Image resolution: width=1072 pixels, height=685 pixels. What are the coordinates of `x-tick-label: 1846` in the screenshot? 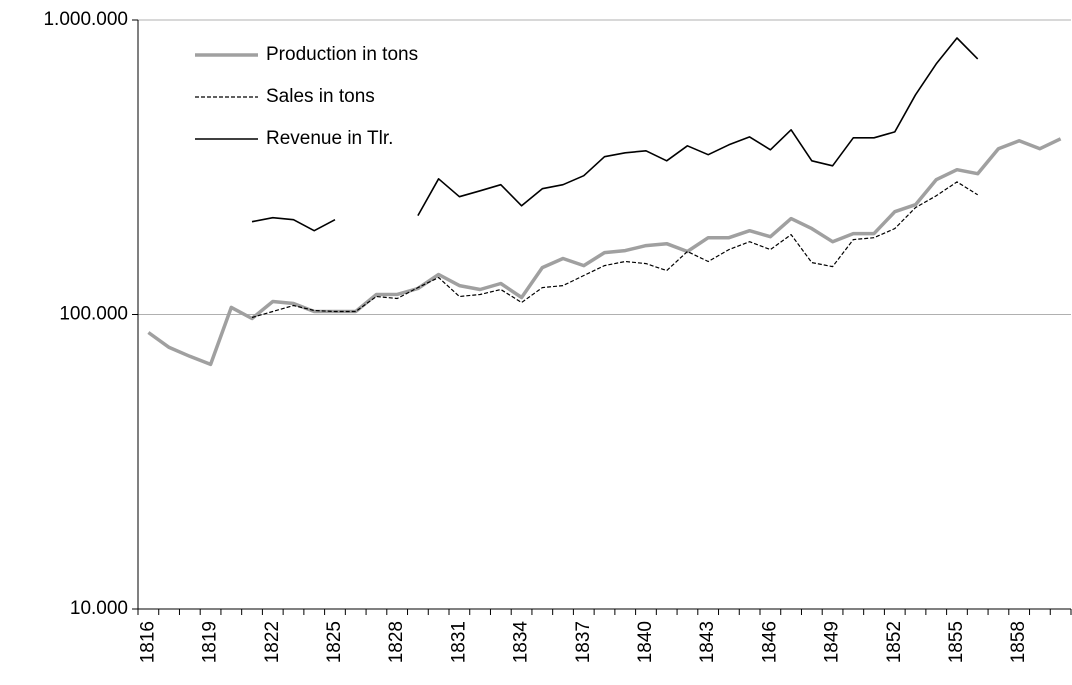 It's located at (769, 642).